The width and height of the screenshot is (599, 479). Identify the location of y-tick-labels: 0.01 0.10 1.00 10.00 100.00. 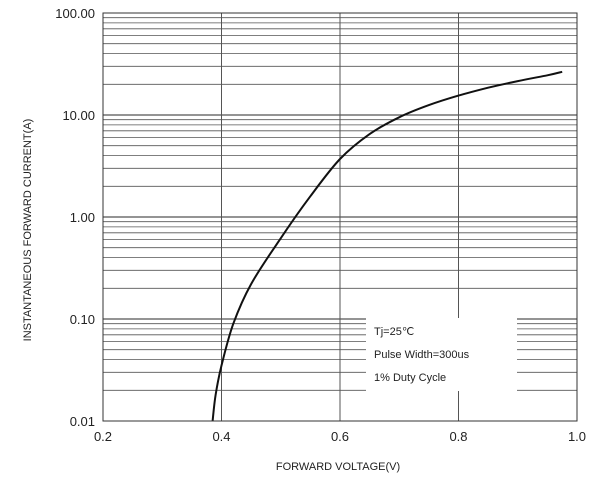
(75, 217).